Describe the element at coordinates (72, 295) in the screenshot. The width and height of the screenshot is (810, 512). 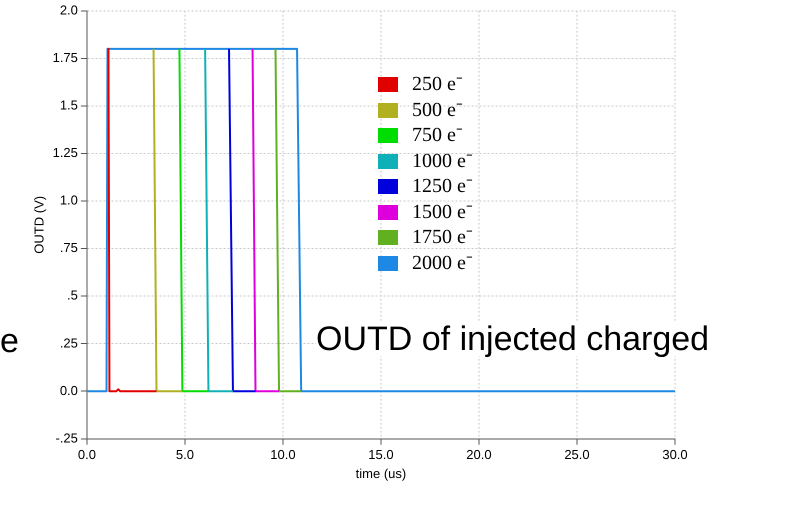
I see `y-tick-label: .5` at that location.